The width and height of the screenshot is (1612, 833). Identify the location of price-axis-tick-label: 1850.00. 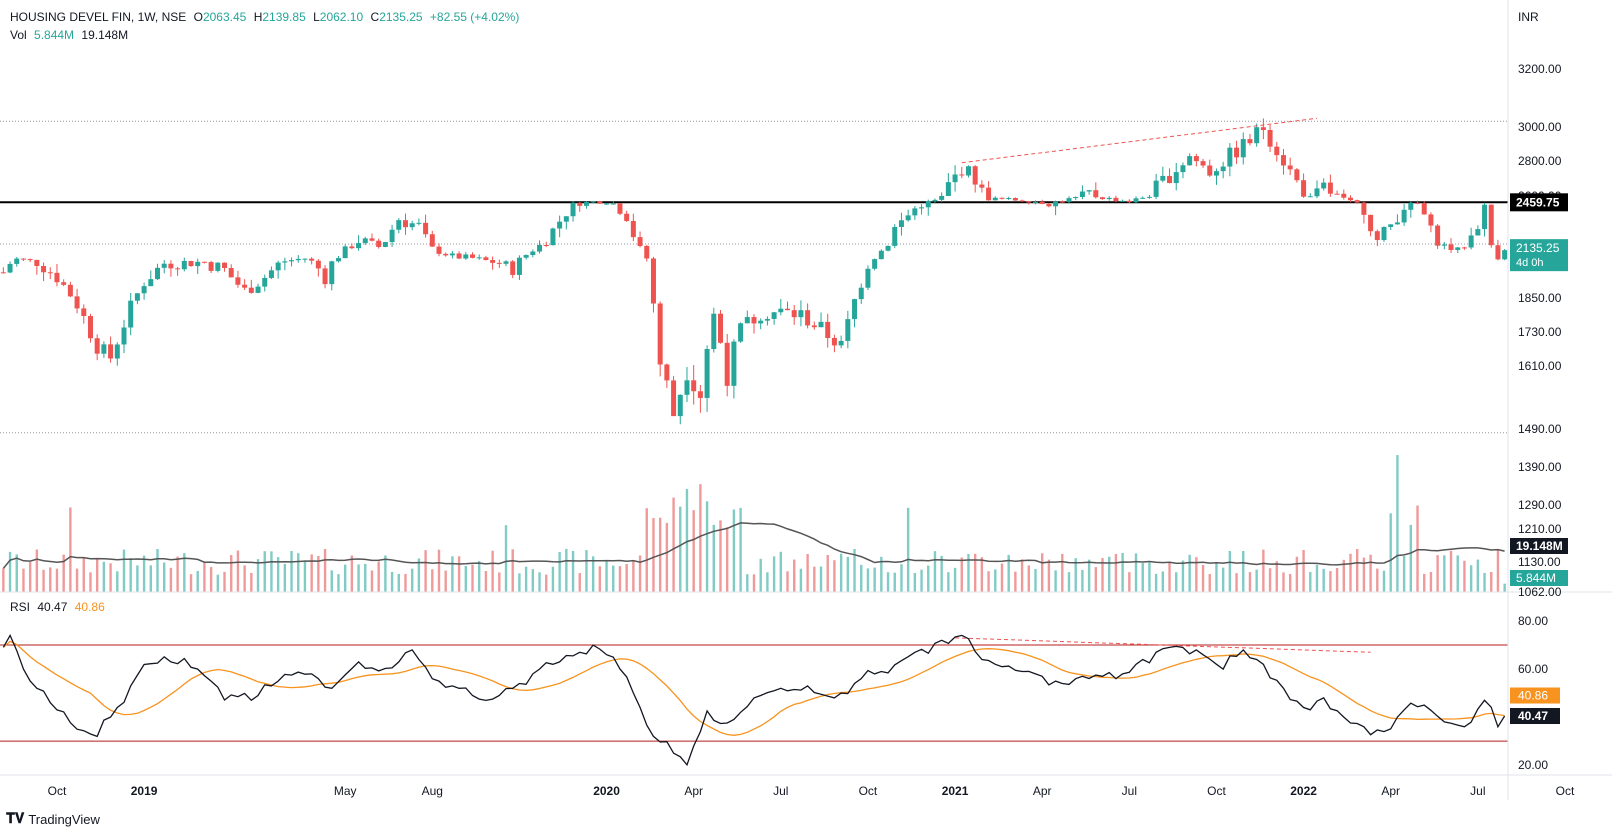
(1540, 298).